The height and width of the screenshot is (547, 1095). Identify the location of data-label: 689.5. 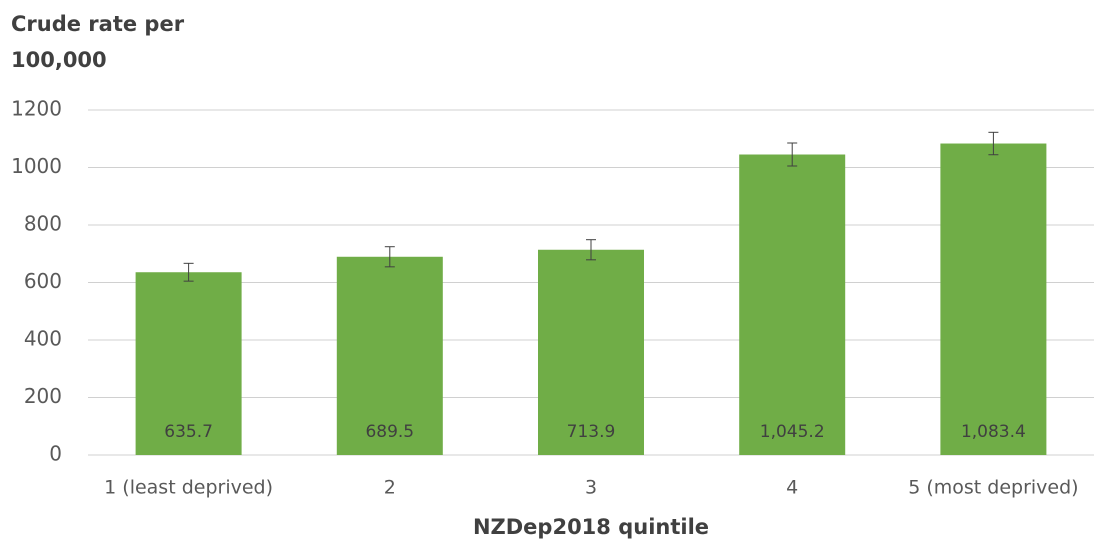
(389, 432).